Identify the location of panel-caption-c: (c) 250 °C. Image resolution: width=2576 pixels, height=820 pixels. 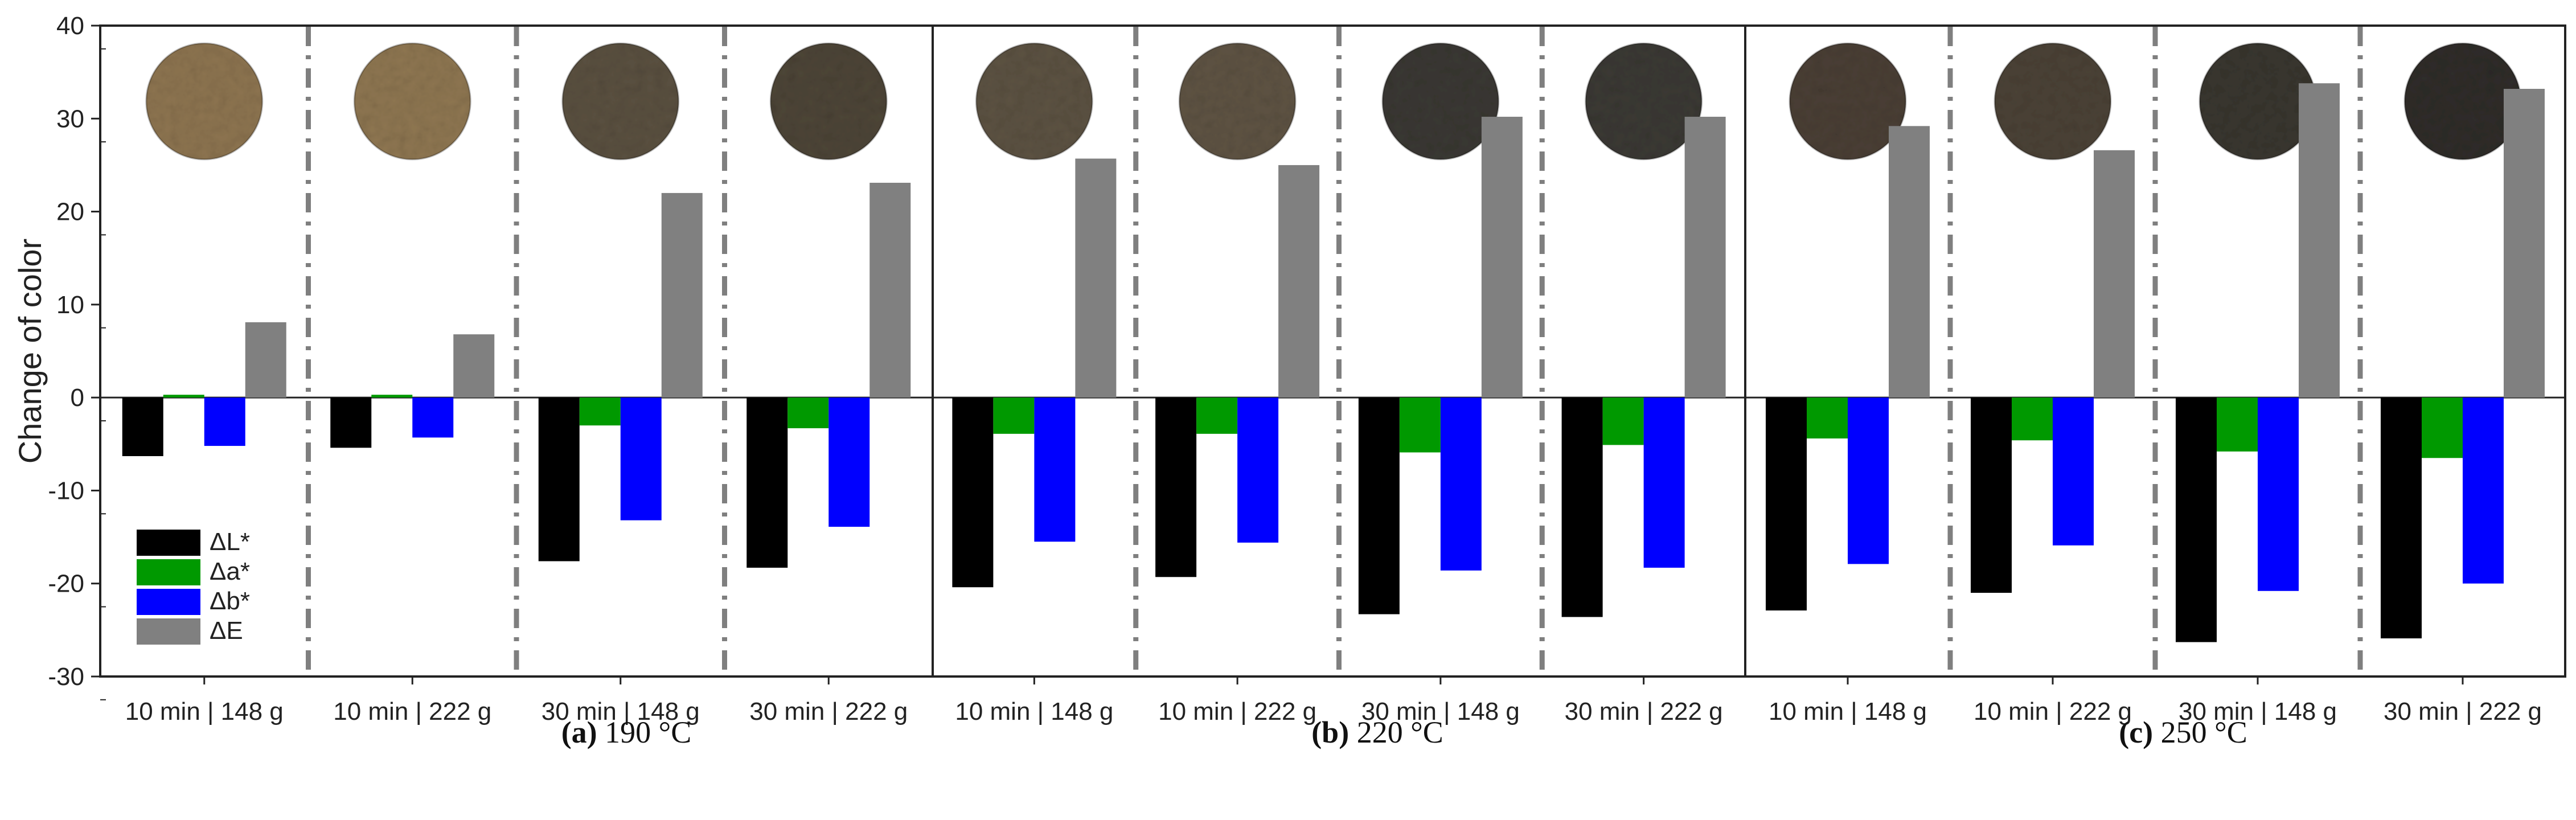
(2183, 732).